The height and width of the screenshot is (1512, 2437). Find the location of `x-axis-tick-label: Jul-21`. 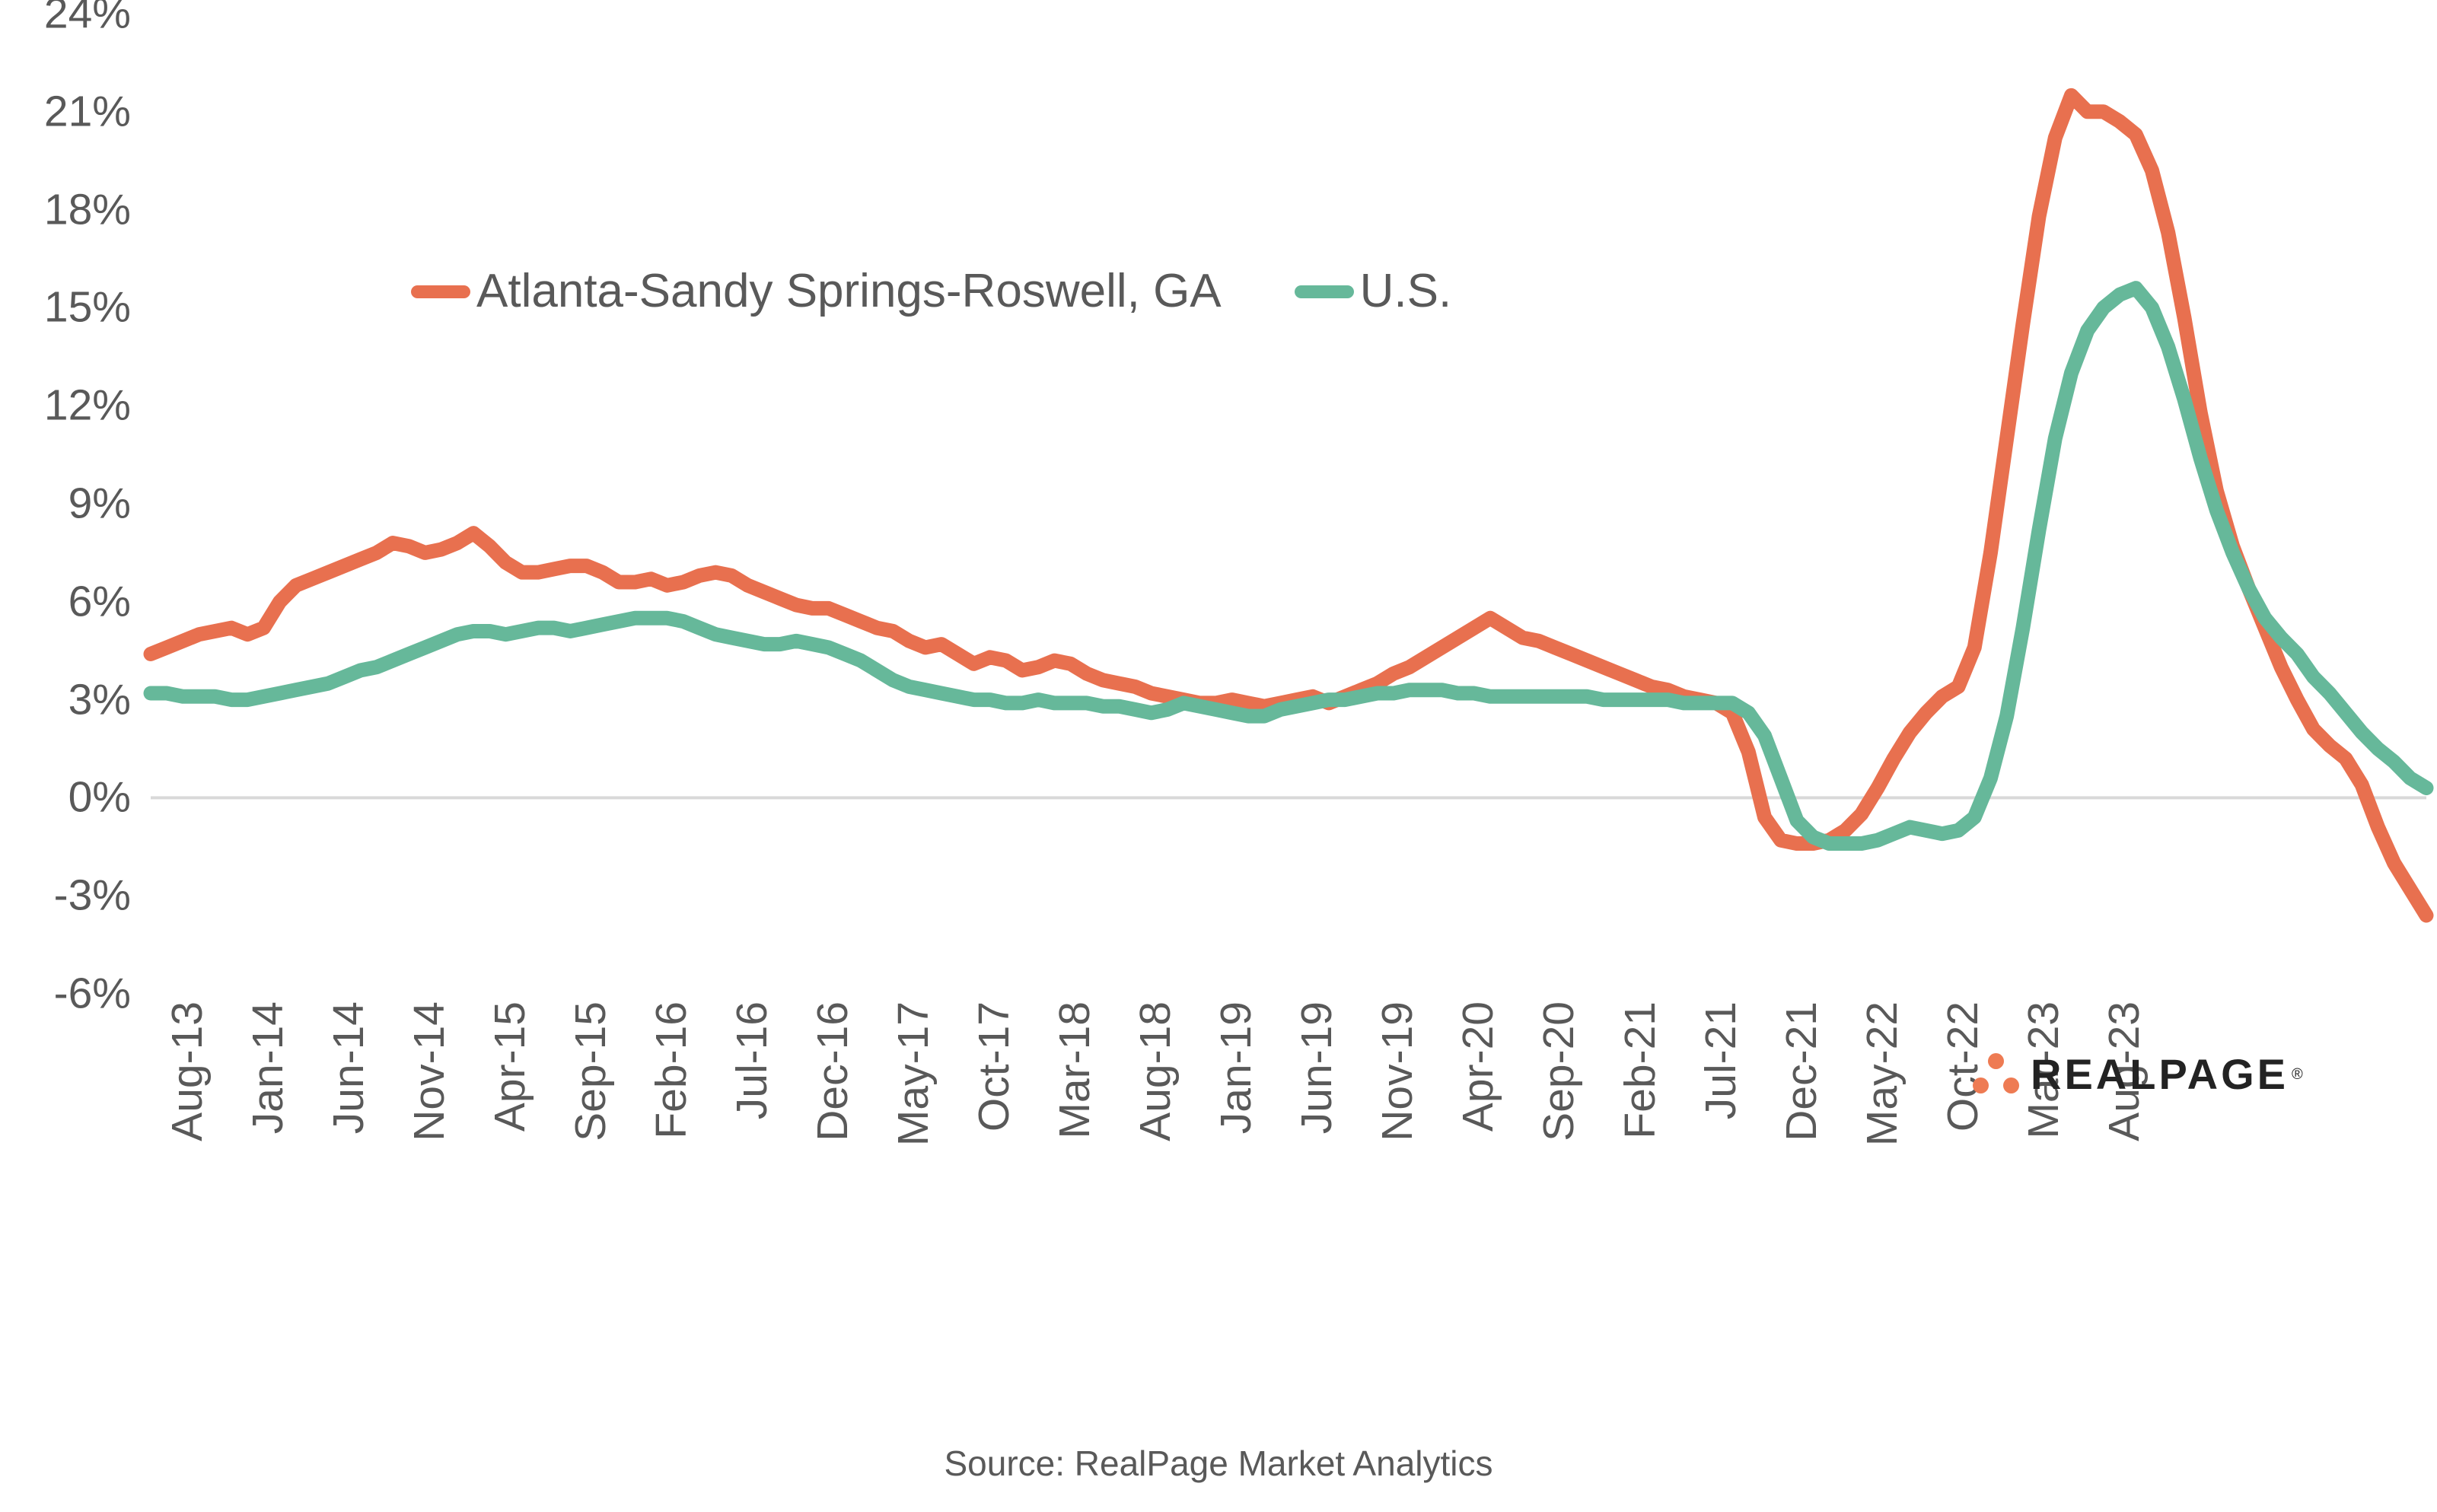

x-axis-tick-label: Jul-21 is located at coordinates (1721, 1060).